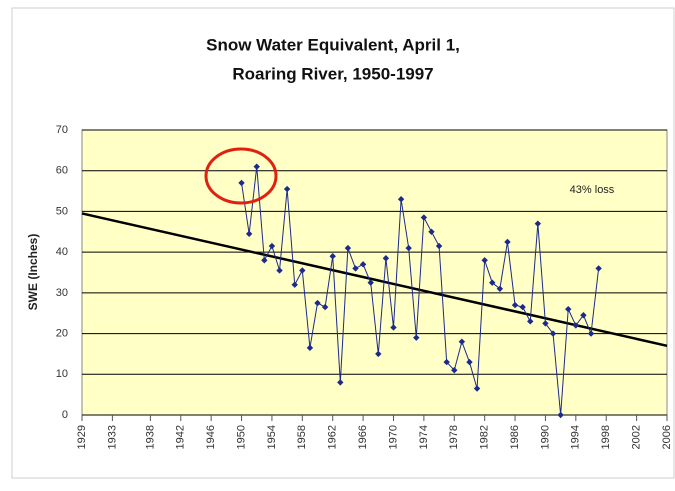 This screenshot has width=675, height=491. I want to click on x-tick-label: 1958, so click(302, 437).